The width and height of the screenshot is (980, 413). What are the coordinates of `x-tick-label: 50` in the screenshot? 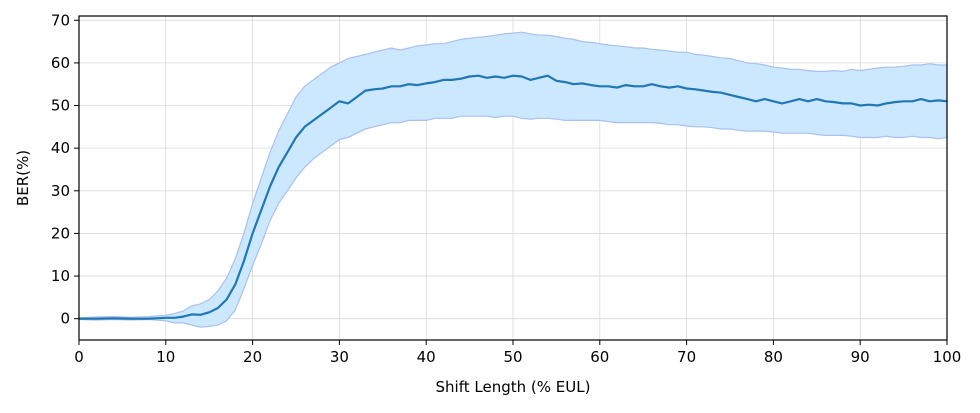 It's located at (512, 357).